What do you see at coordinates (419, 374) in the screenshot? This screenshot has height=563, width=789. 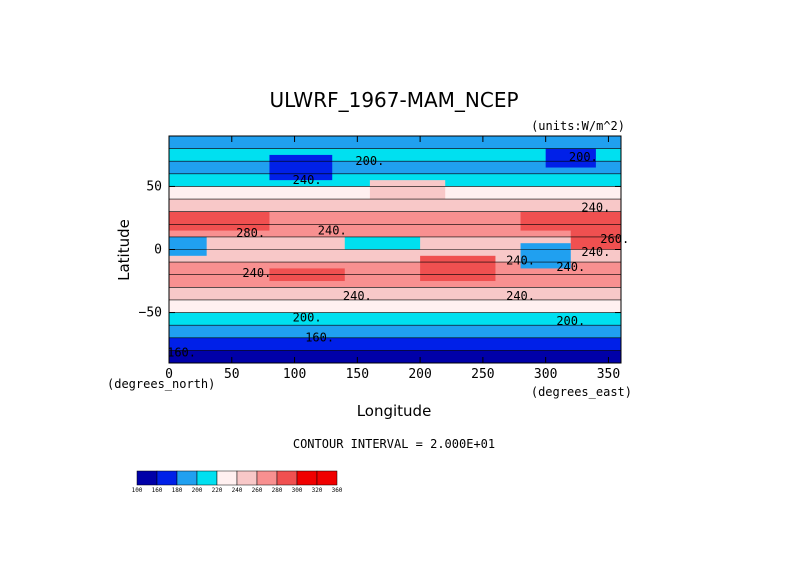 I see `x-tick-label: 200` at bounding box center [419, 374].